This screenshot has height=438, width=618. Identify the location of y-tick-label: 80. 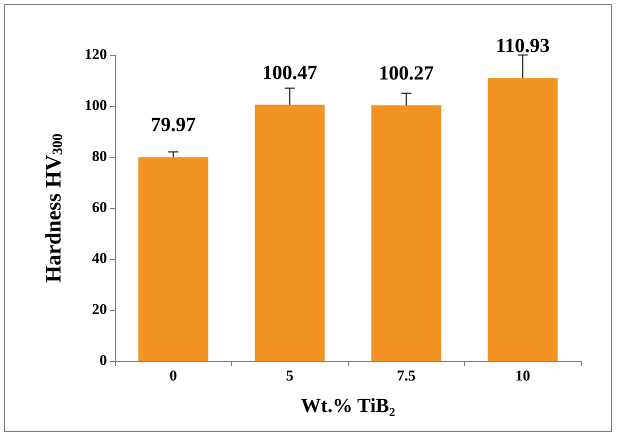
(99, 157).